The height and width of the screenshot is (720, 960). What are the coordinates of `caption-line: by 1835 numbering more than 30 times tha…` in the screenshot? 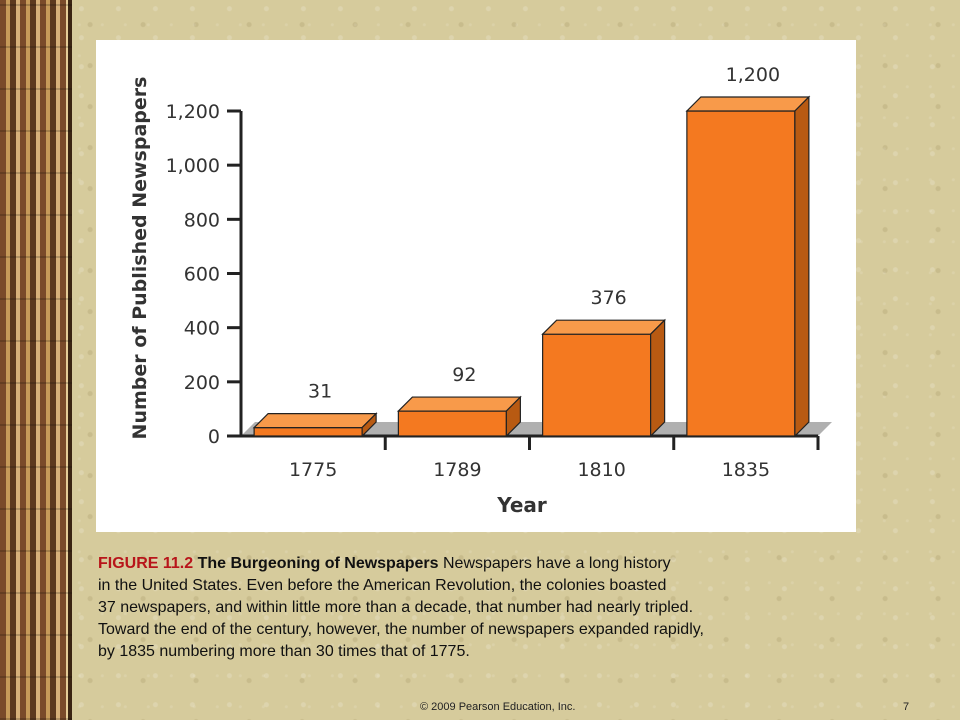 It's located at (284, 651).